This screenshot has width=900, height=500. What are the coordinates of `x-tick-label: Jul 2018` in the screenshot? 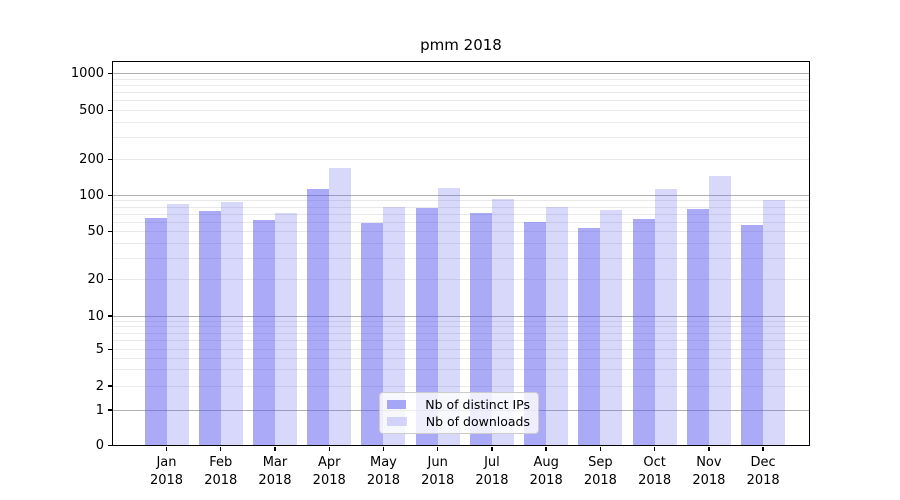 It's located at (492, 471).